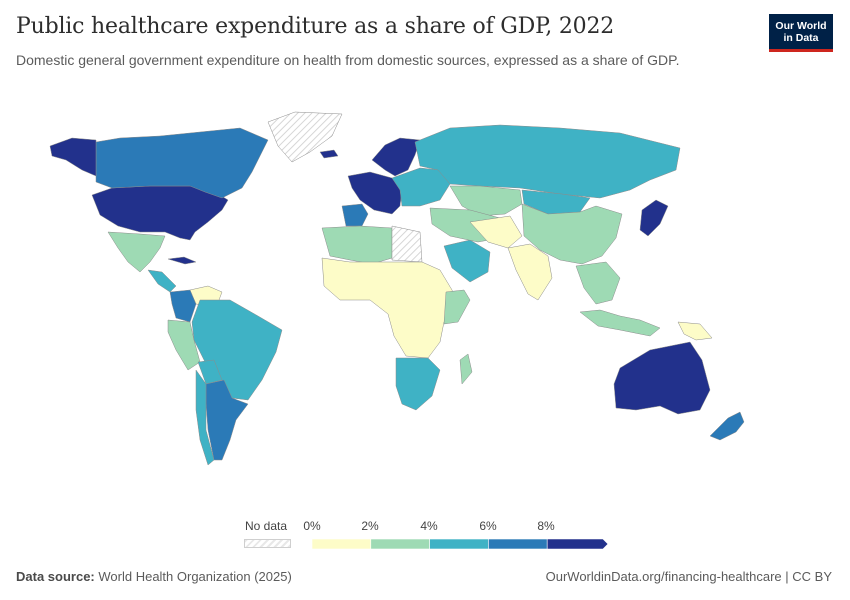 This screenshot has width=850, height=600. Describe the element at coordinates (396, 157) in the screenshot. I see `region-scandinavia` at that location.